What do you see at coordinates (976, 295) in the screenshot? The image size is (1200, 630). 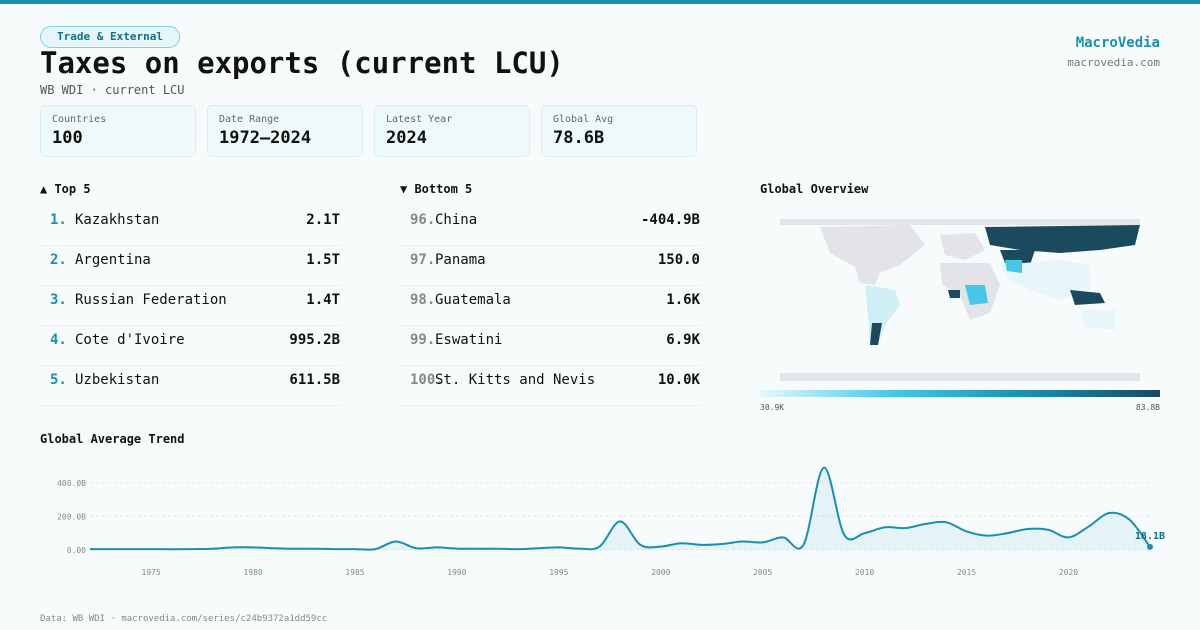 I see `africa-highlight` at bounding box center [976, 295].